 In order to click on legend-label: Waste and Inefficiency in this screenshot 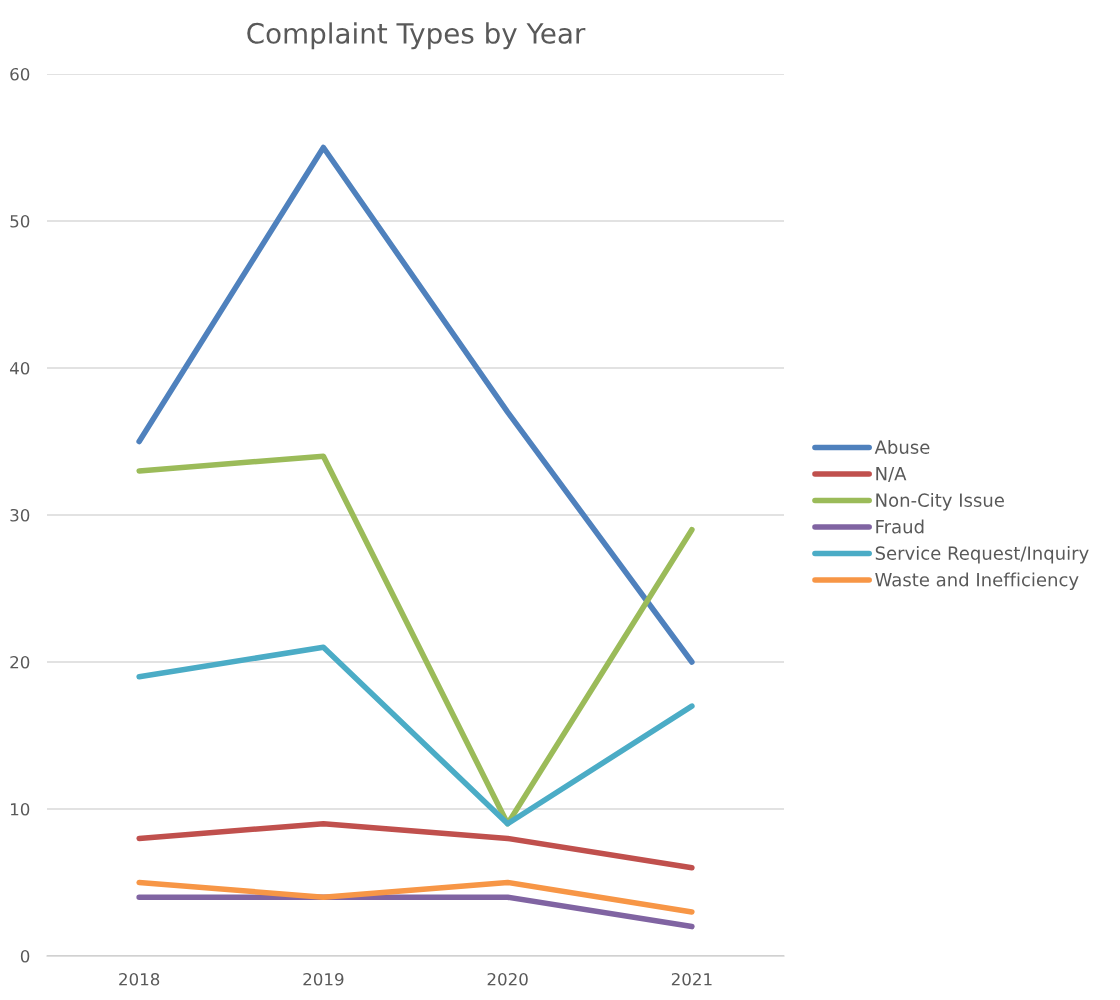, I will do `click(977, 581)`.